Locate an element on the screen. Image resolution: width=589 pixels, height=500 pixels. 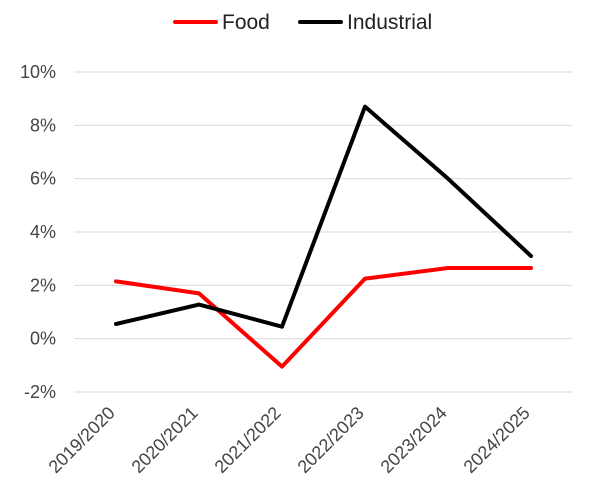
legend-industrial-label: Industrial is located at coordinates (389, 22).